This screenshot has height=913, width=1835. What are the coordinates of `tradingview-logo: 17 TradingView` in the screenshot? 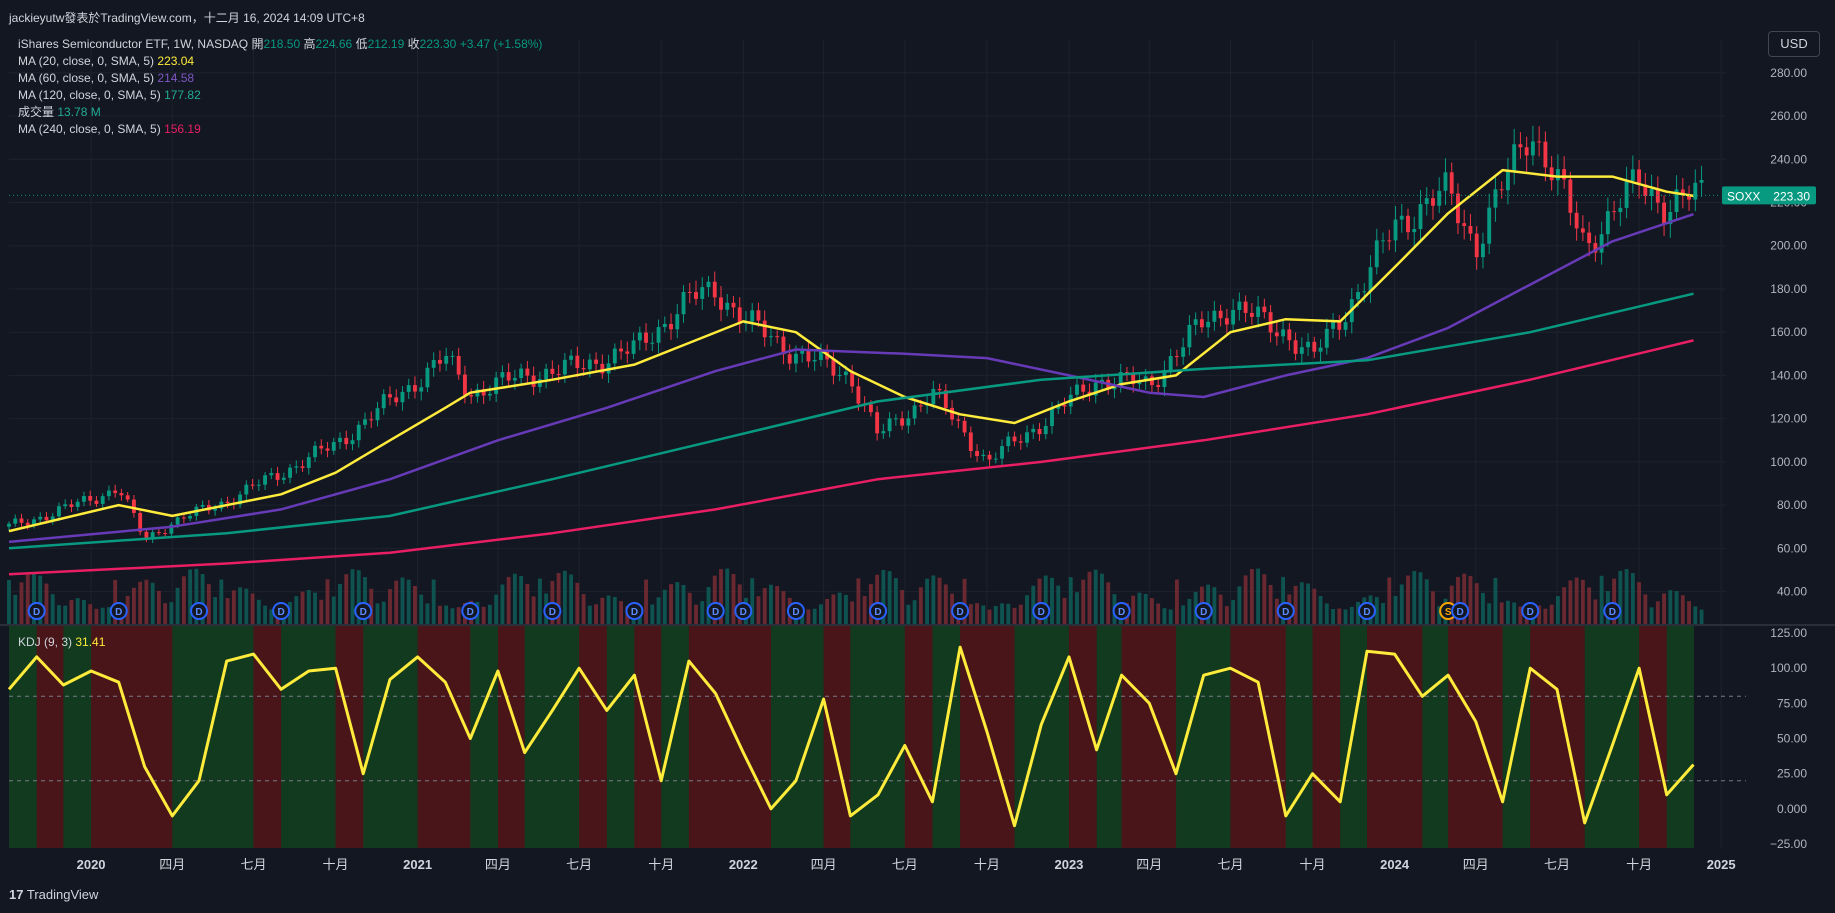 It's located at (53, 894).